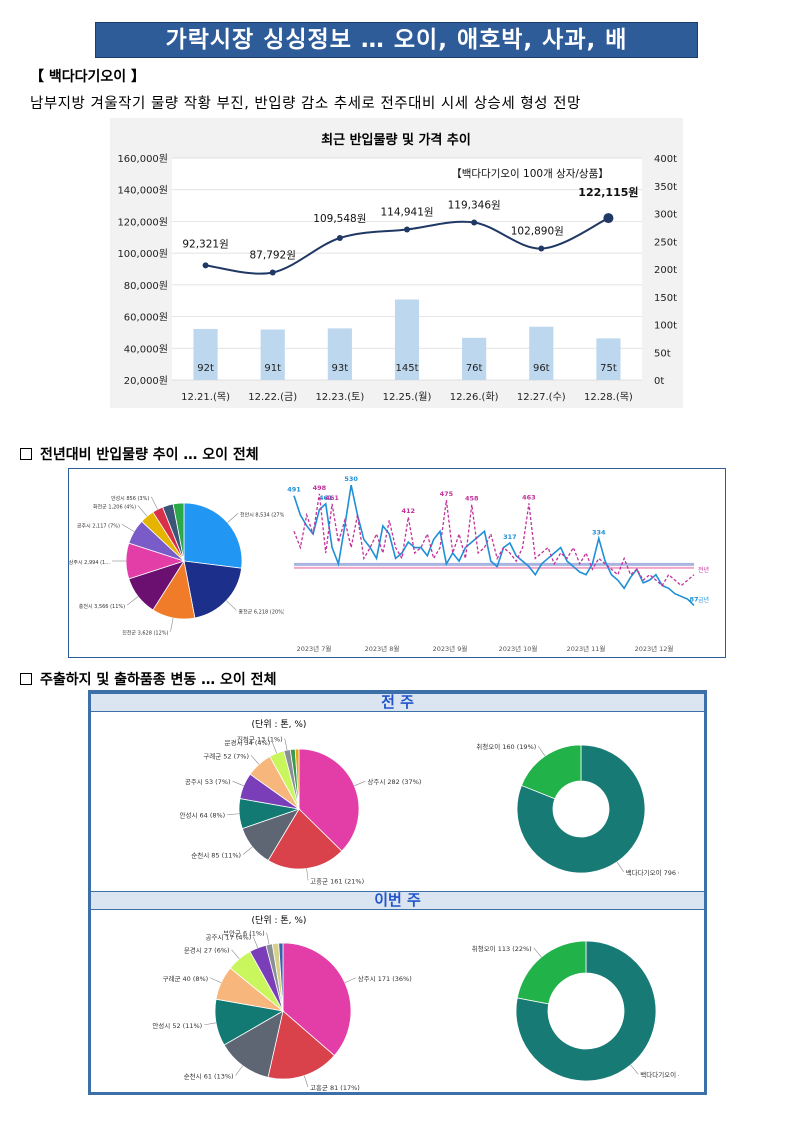  I want to click on x-axis-tick: 2023년 9월, so click(450, 648).